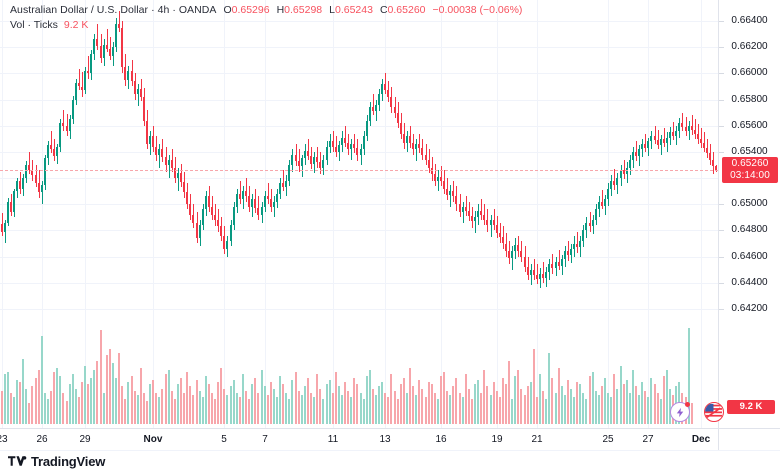  I want to click on time-axis-tick: Nov, so click(153, 439).